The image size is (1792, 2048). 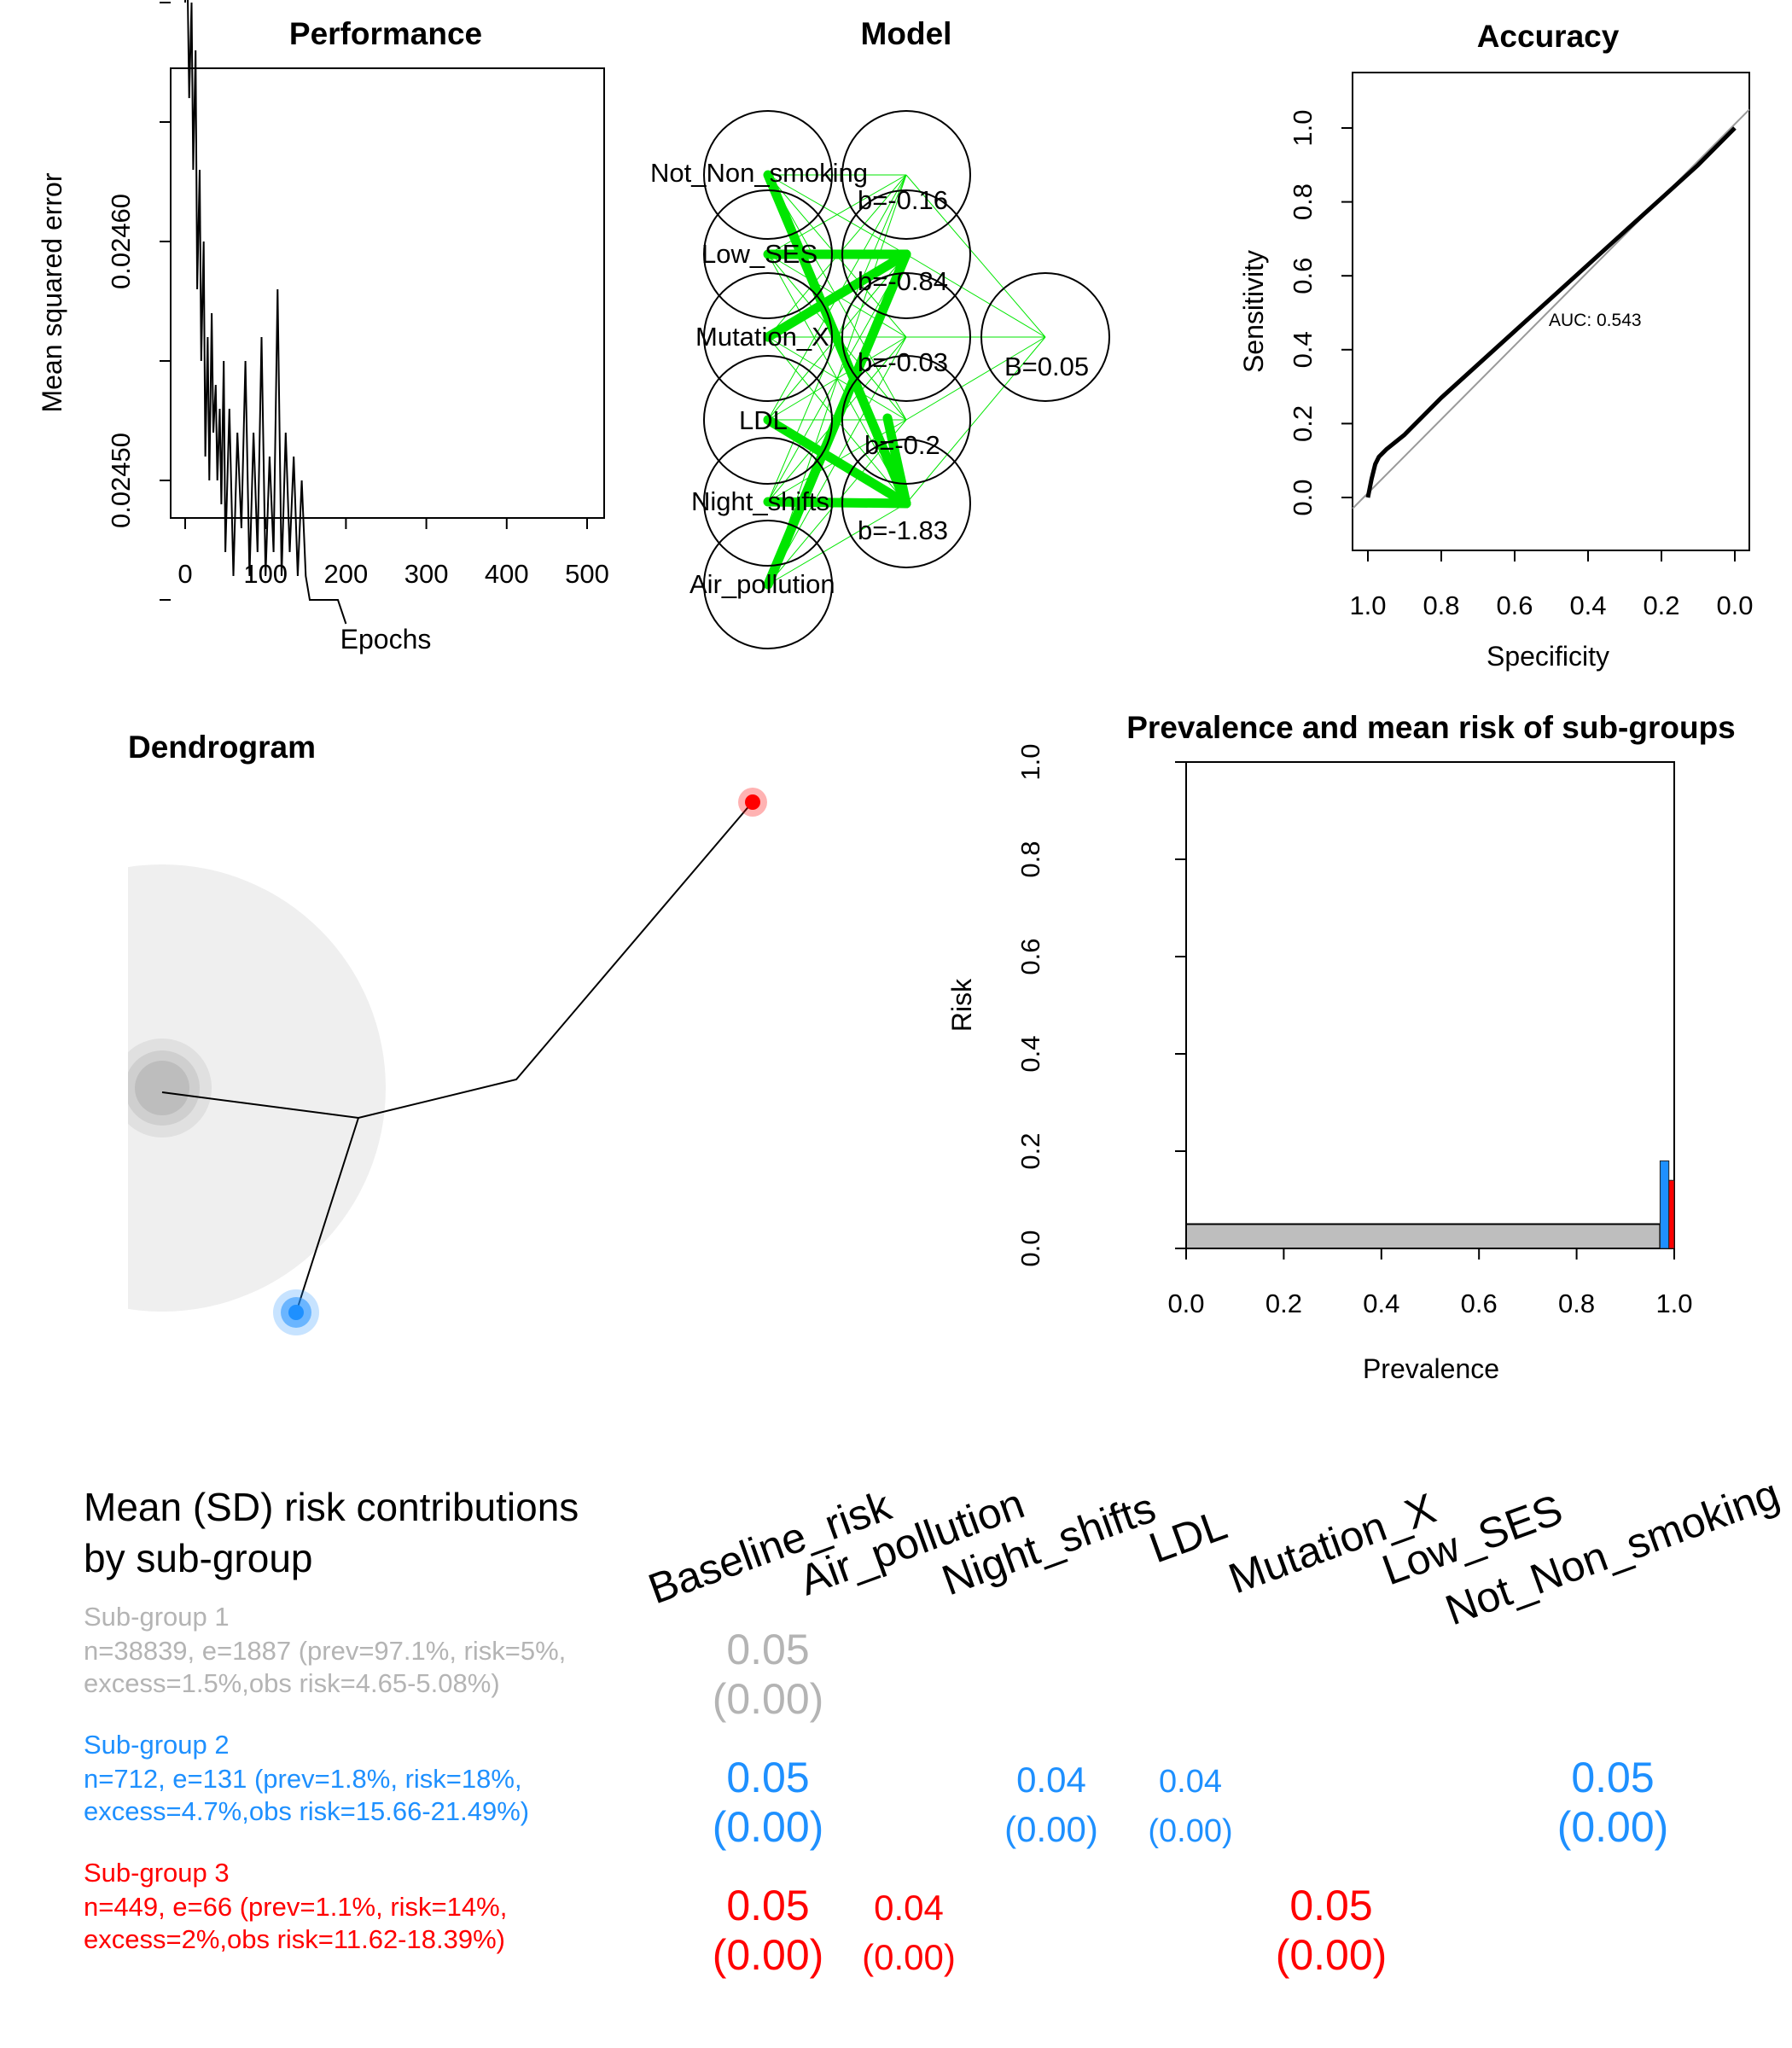 What do you see at coordinates (162, 1088) in the screenshot?
I see `dendrogram-root-node` at bounding box center [162, 1088].